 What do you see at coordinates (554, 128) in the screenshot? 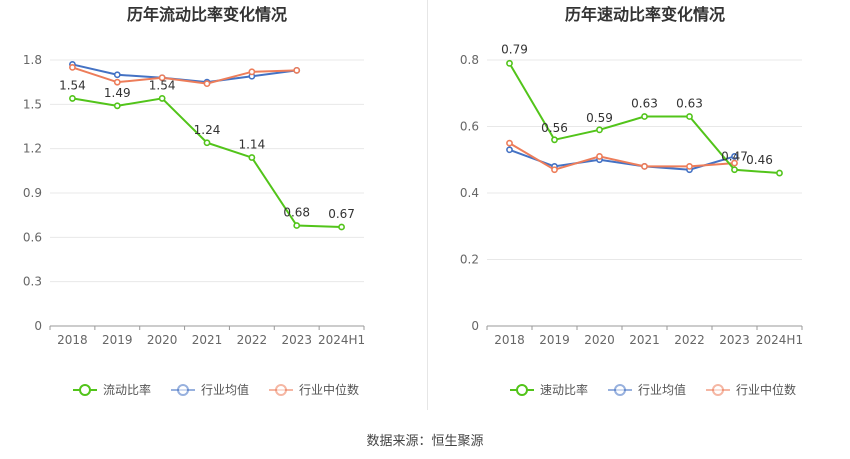
I see `data-label: 0.56` at bounding box center [554, 128].